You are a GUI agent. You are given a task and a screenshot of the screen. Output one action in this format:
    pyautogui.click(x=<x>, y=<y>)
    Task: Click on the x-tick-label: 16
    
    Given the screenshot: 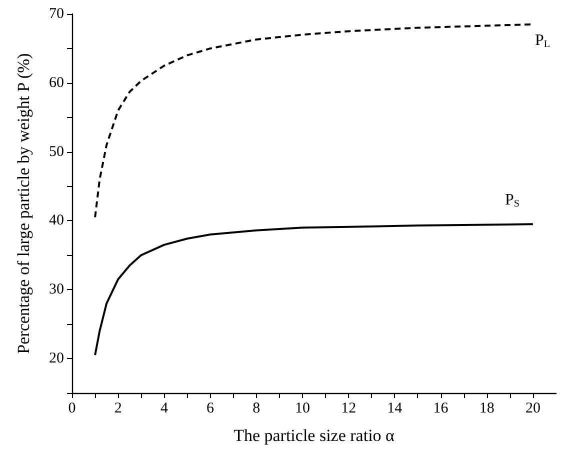 What is the action you would take?
    pyautogui.click(x=441, y=408)
    